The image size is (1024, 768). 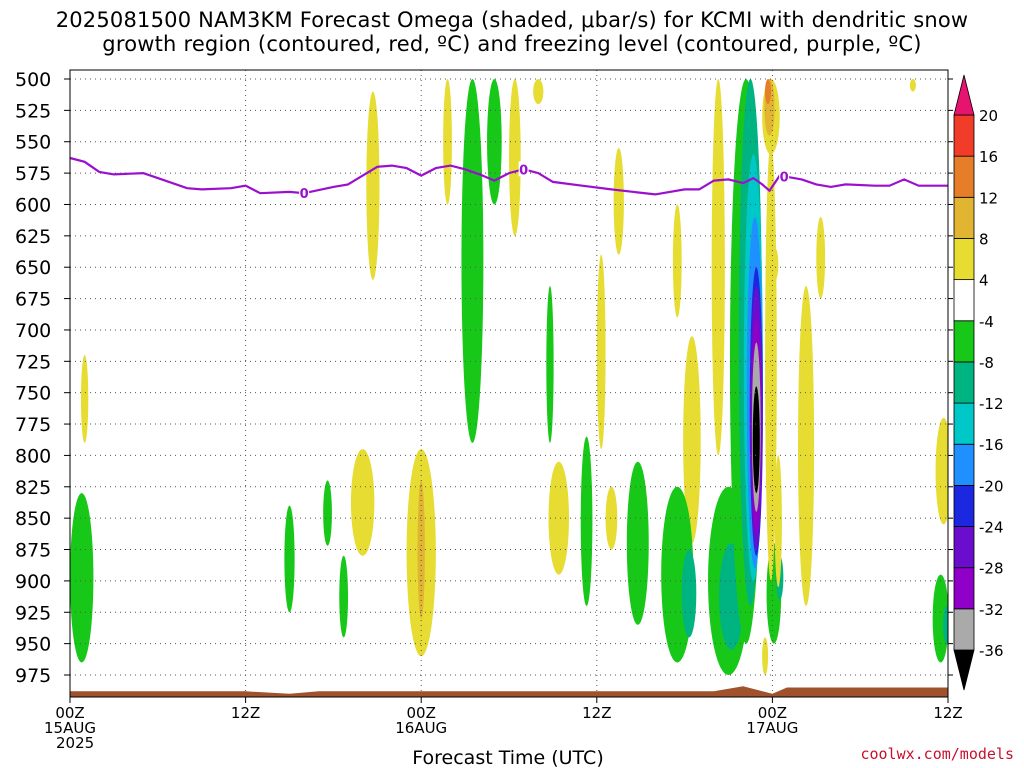 I want to click on y-tick-label: 700, so click(x=33, y=331).